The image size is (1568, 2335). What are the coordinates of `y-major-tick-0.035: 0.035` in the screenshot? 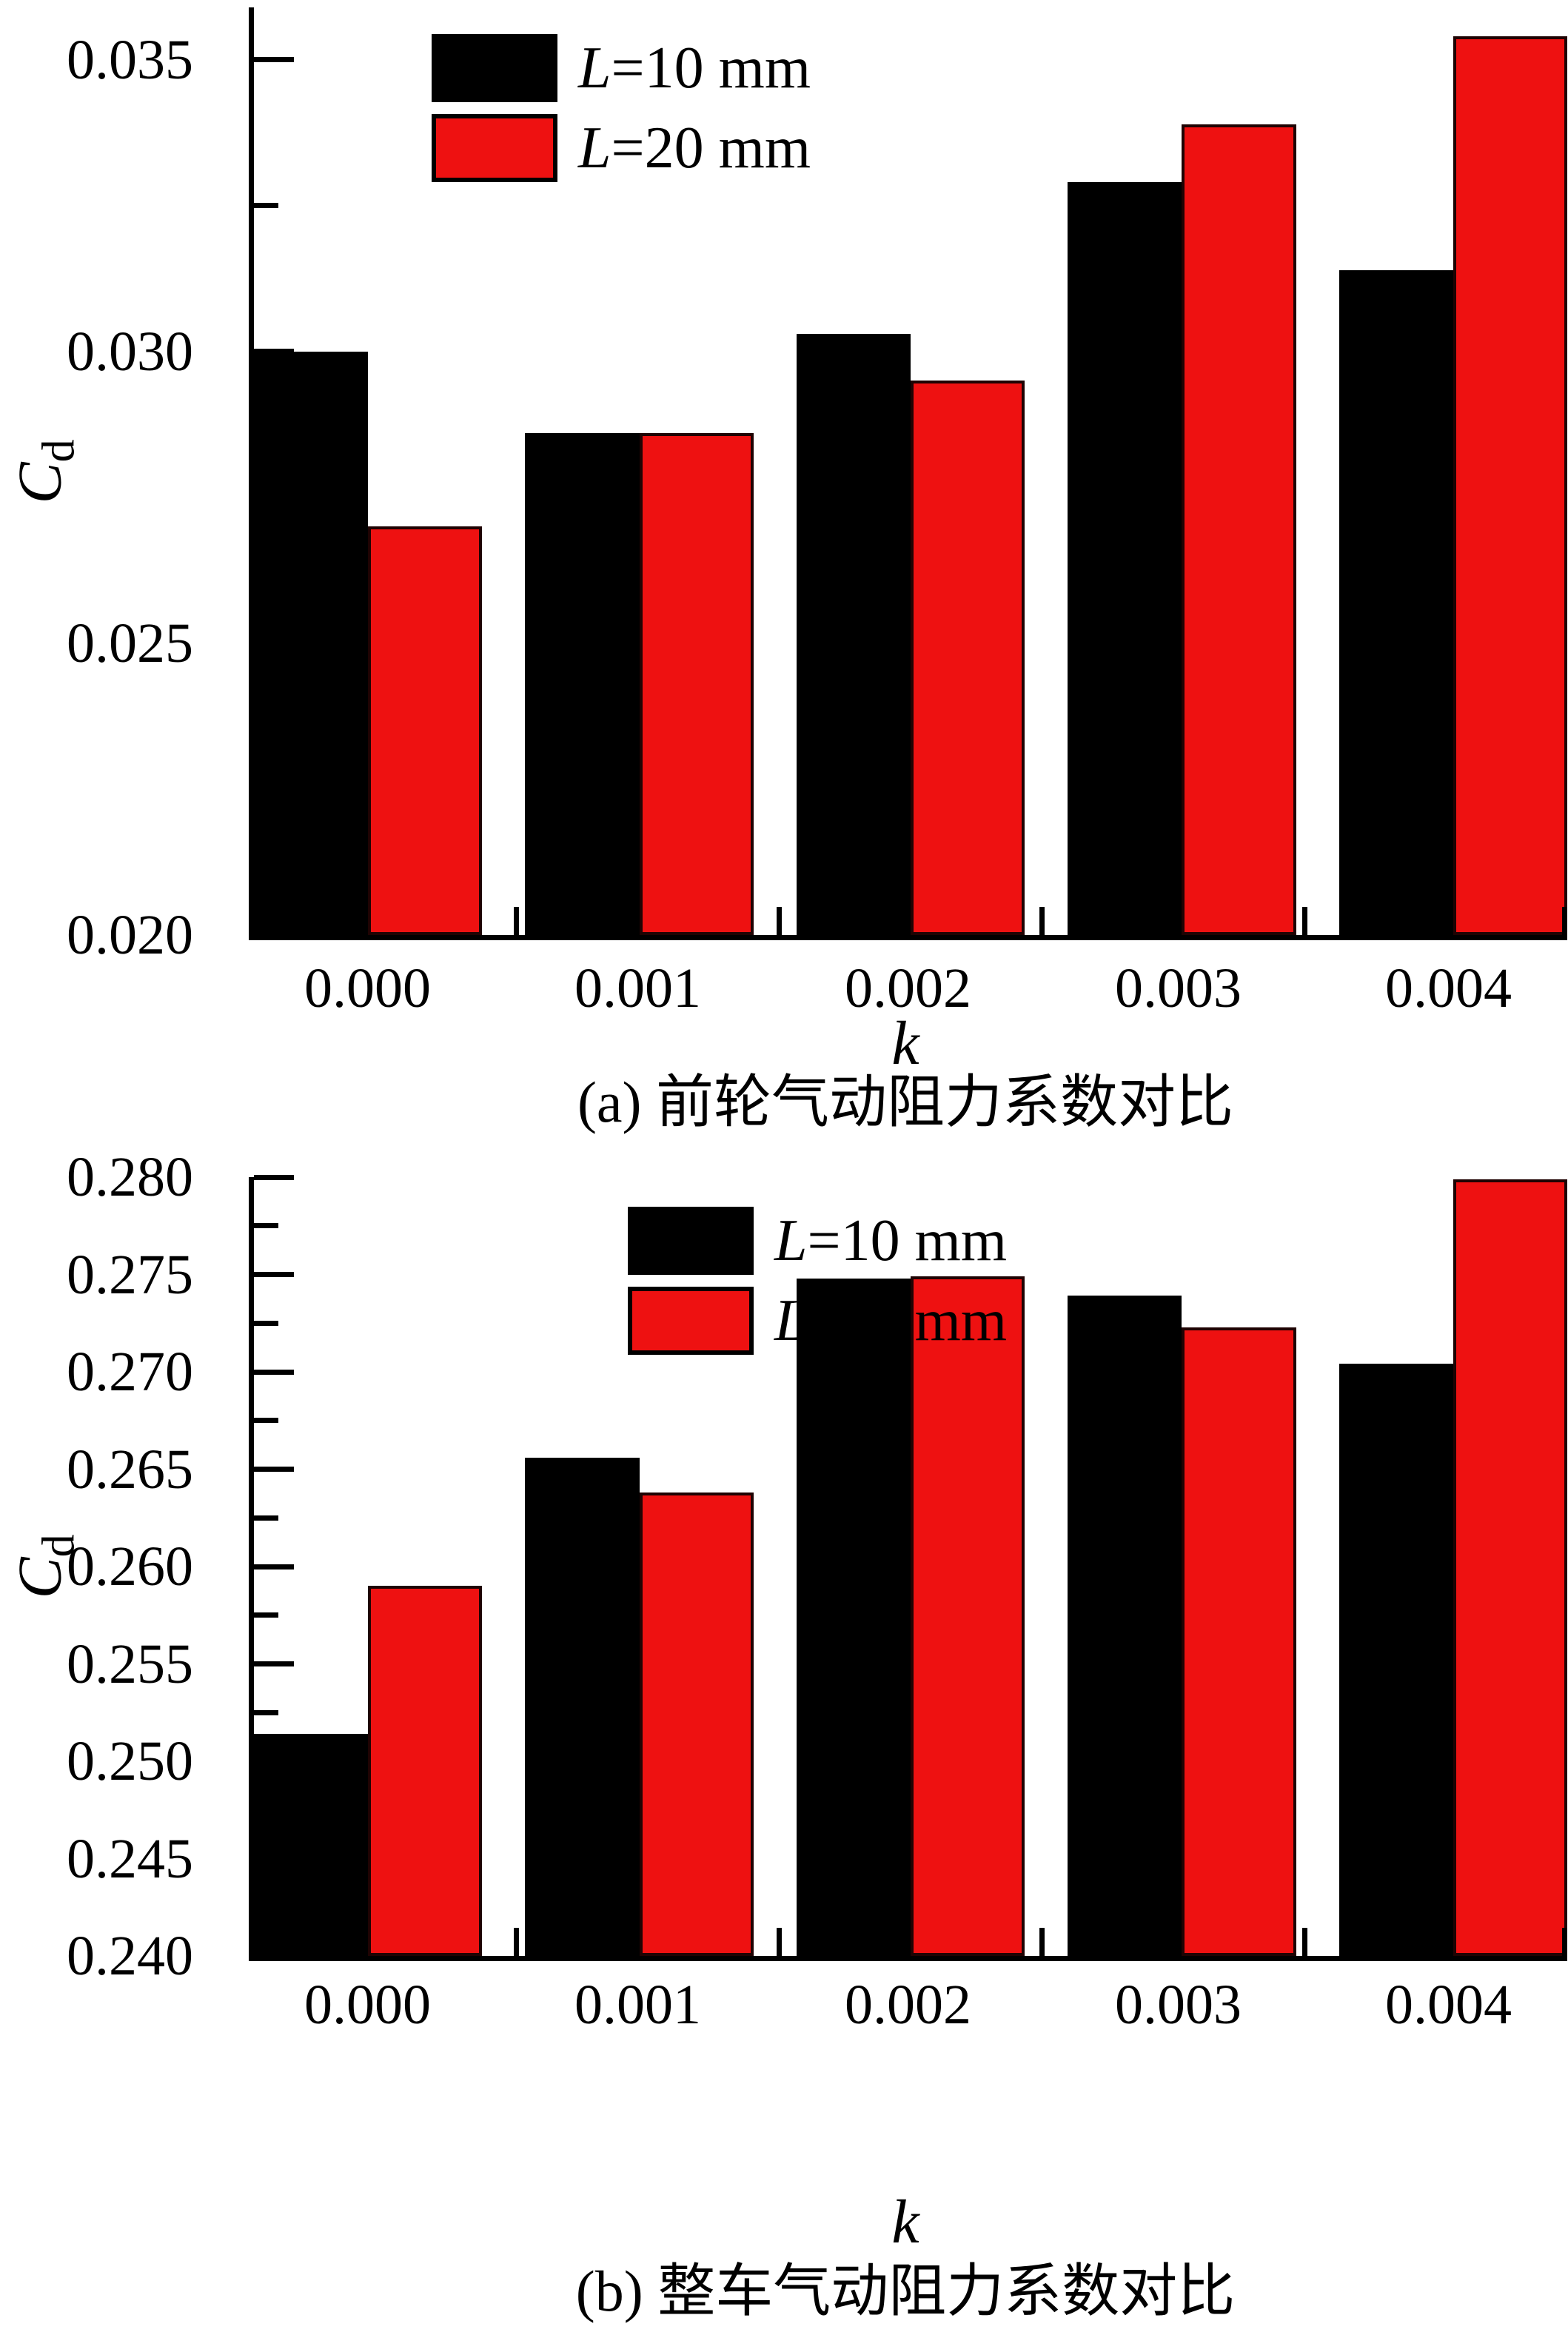 It's located at (180, 60).